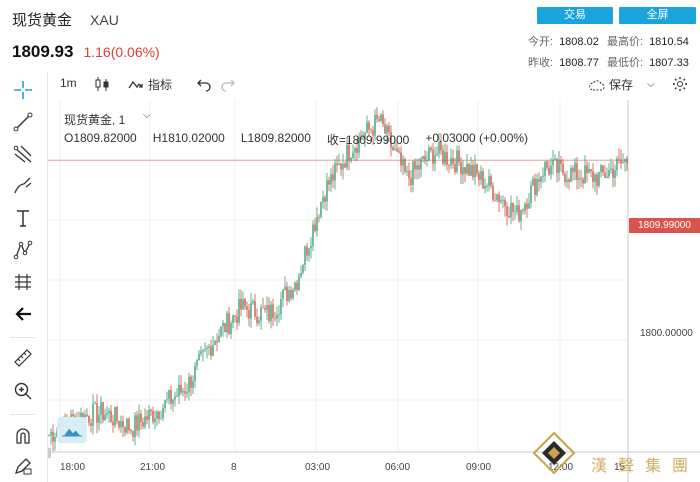  What do you see at coordinates (68, 83) in the screenshot?
I see `interval-select: 1m` at bounding box center [68, 83].